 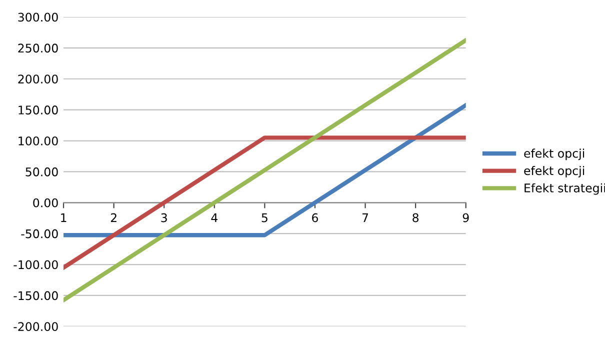 What do you see at coordinates (564, 189) in the screenshot?
I see `legend-label: Efekt strategii` at bounding box center [564, 189].